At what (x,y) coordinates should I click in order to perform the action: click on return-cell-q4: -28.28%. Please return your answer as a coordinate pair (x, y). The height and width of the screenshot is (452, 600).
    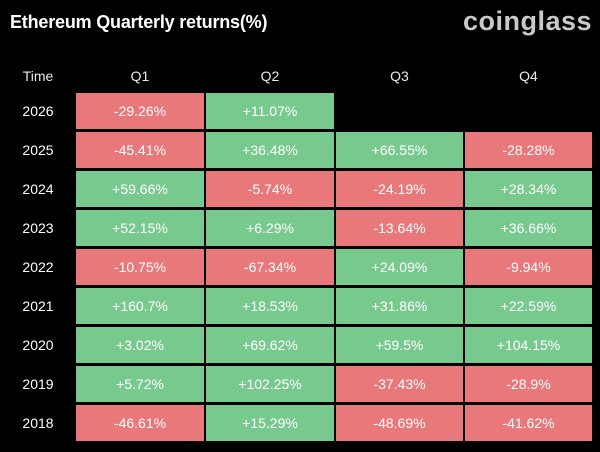
    Looking at the image, I should click on (528, 150).